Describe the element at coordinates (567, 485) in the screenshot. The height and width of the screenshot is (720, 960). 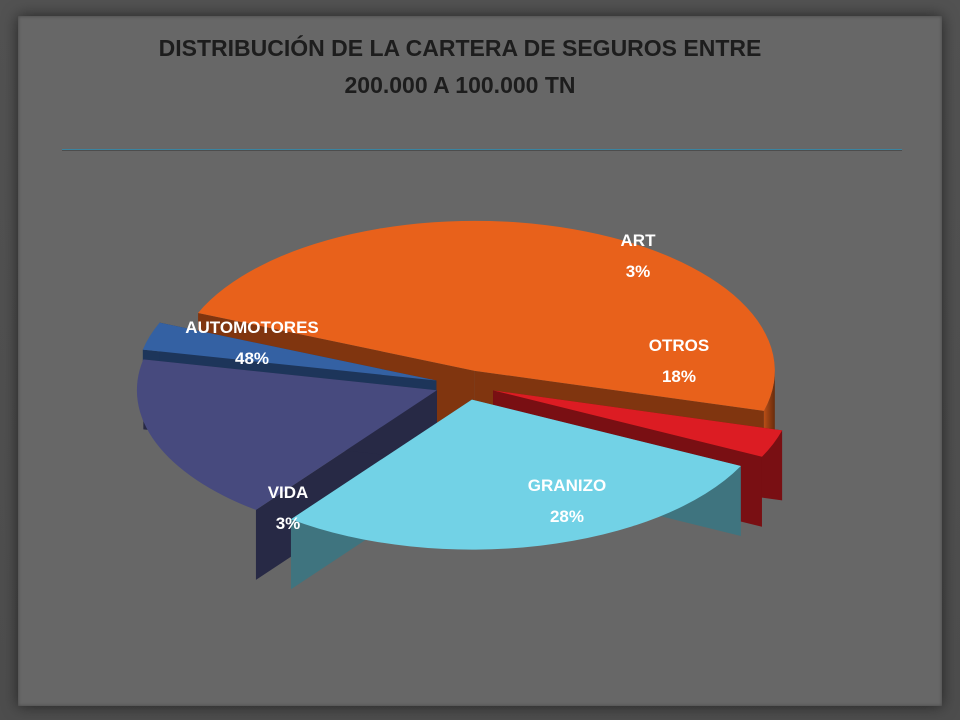
I see `slice-name: GRANIZO` at that location.